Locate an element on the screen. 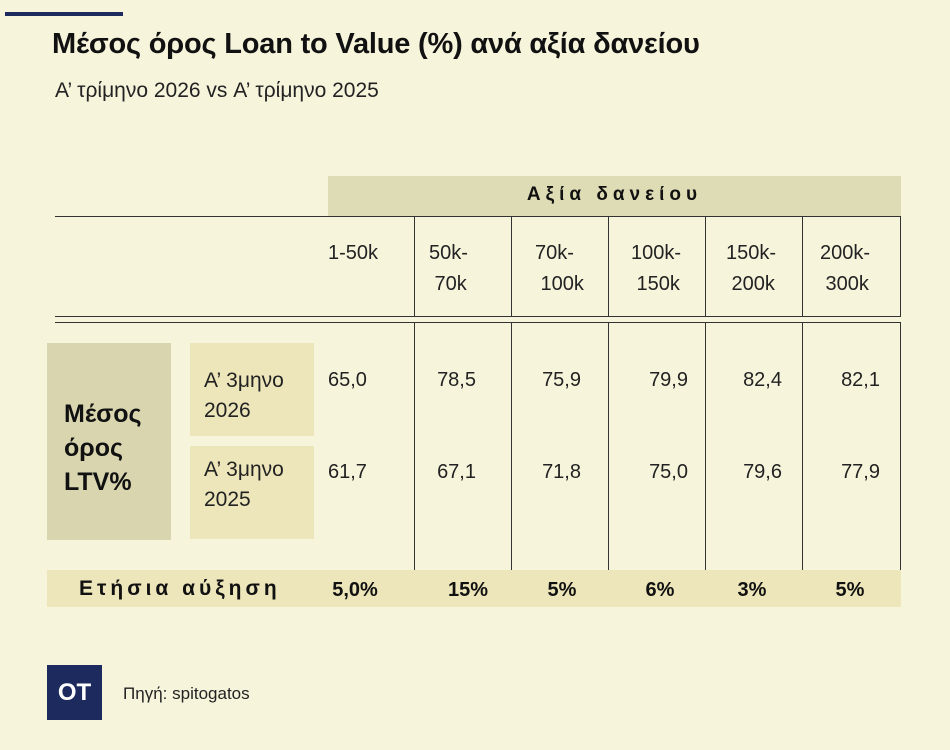 The width and height of the screenshot is (950, 750). table-cell: 82,4 is located at coordinates (762, 380).